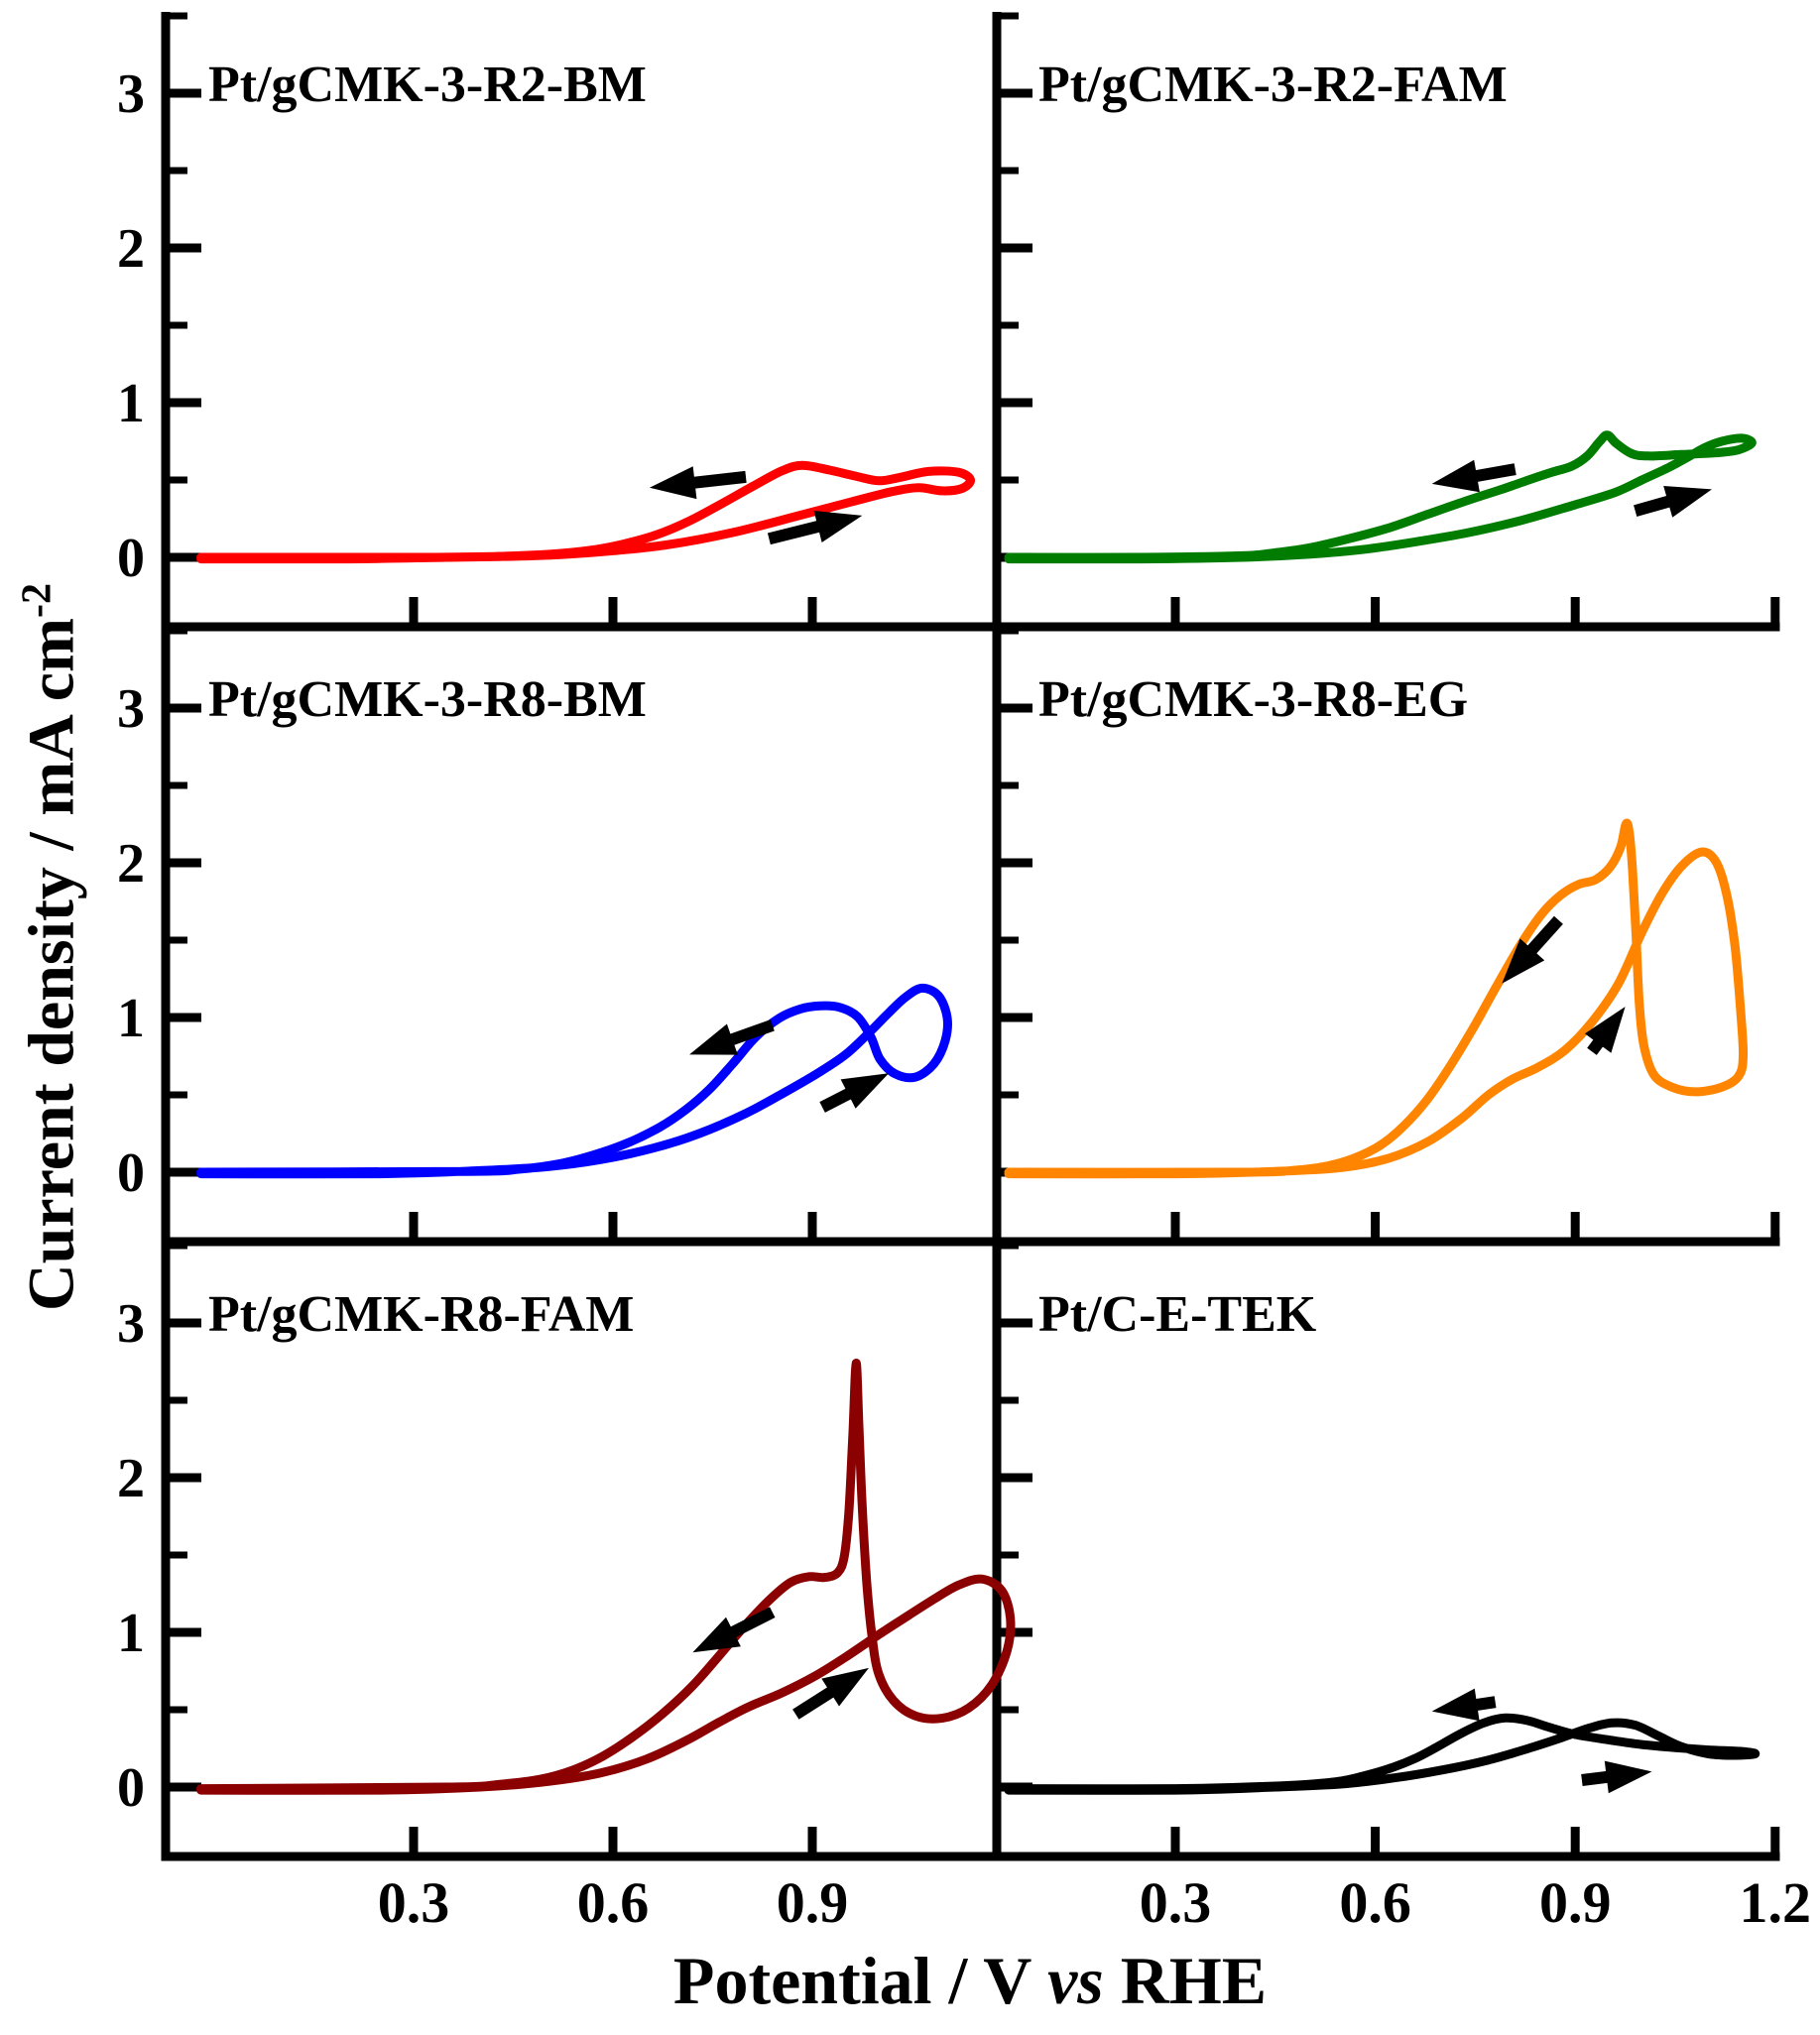  Describe the element at coordinates (1253, 699) in the screenshot. I see `panel-label-middle-right: Pt/gCMK-3-R8-EG` at that location.